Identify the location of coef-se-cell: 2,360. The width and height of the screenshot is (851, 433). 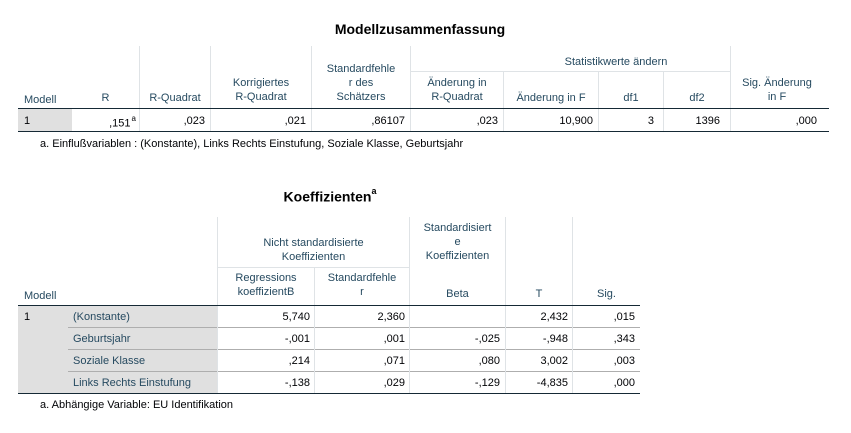
(391, 317).